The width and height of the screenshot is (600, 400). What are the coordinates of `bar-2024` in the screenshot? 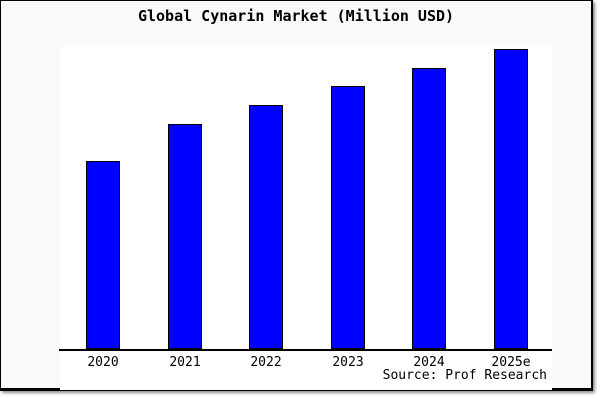 It's located at (429, 208).